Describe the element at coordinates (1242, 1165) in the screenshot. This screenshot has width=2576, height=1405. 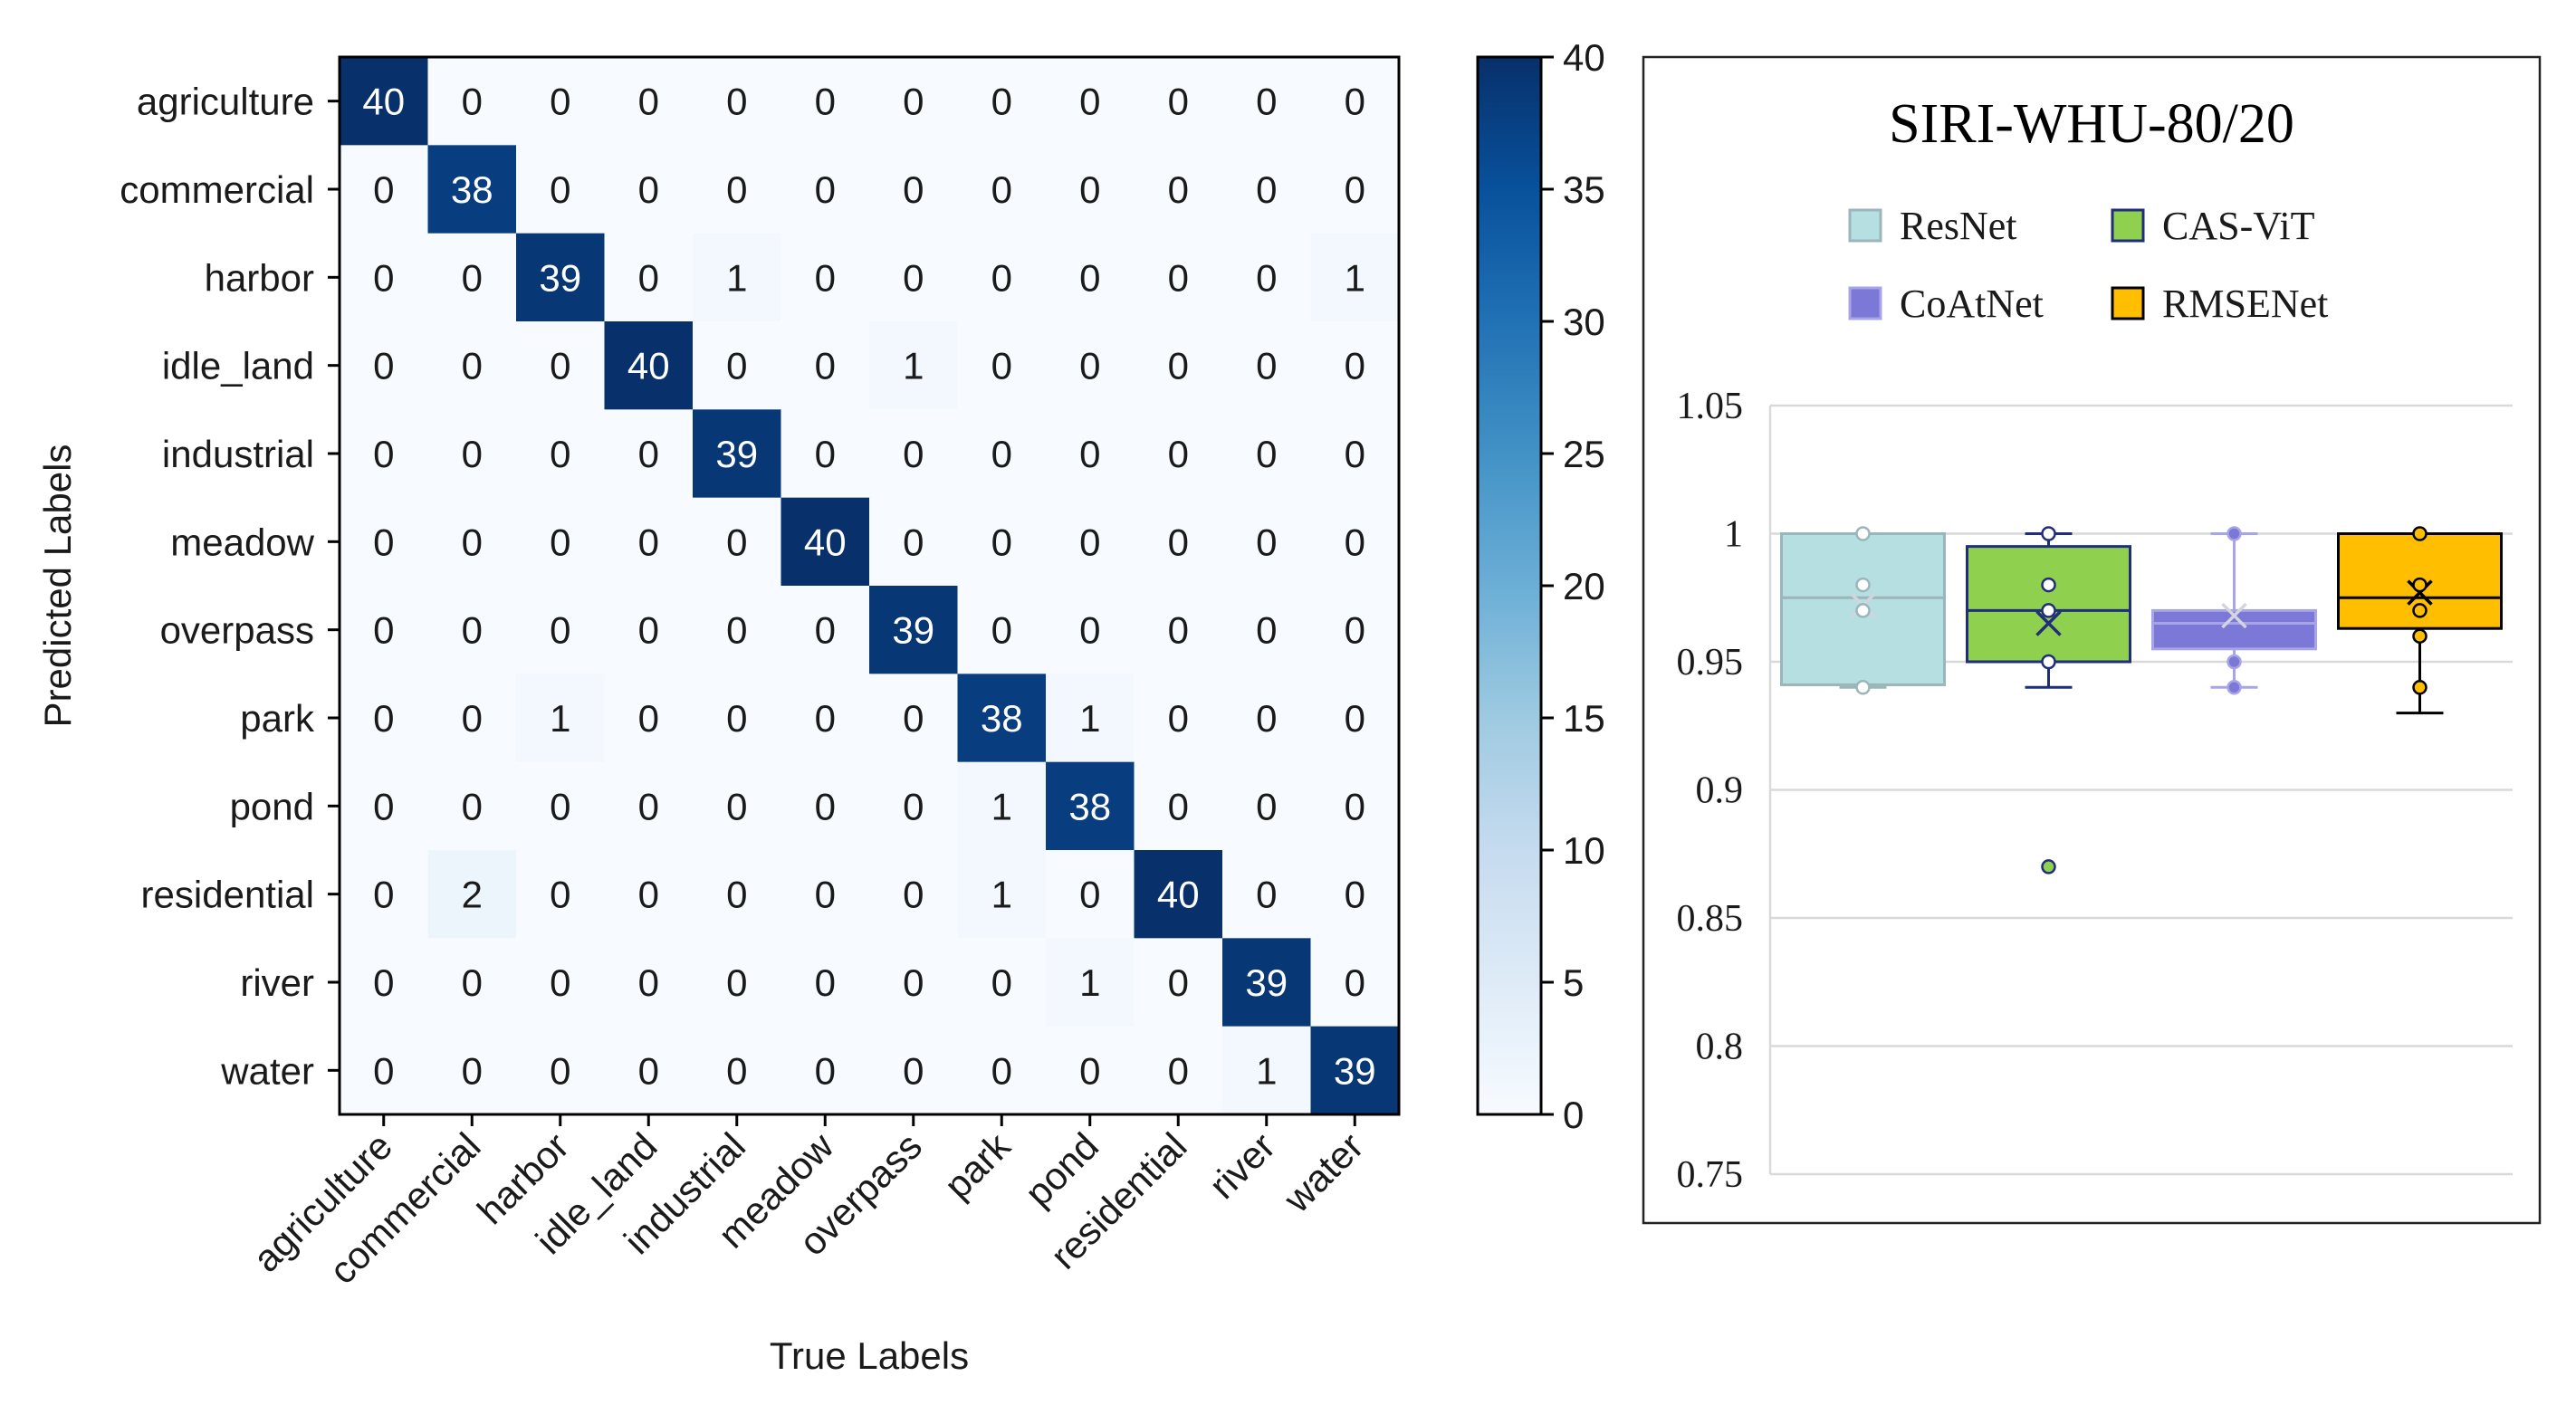
I see `x-tick-label: river` at that location.